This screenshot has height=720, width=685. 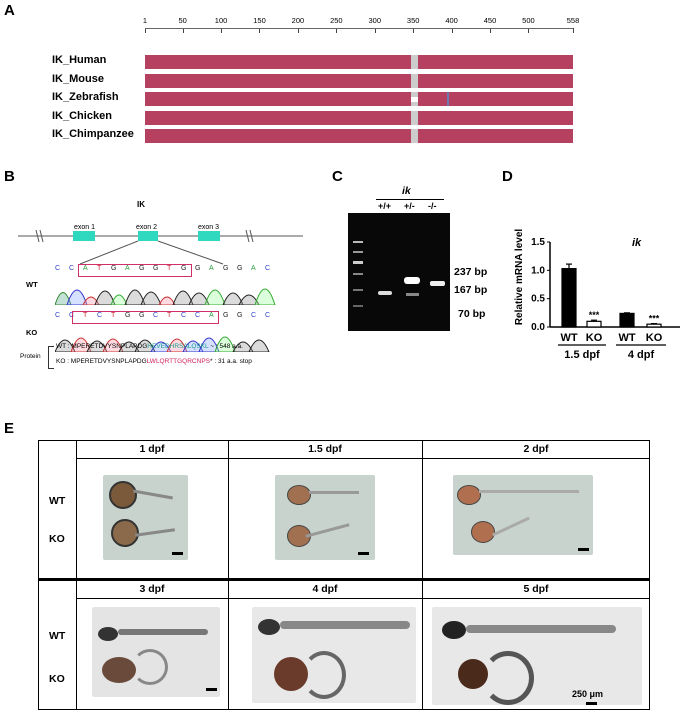 What do you see at coordinates (413, 20) in the screenshot?
I see `ruler-tick-label: 350` at bounding box center [413, 20].